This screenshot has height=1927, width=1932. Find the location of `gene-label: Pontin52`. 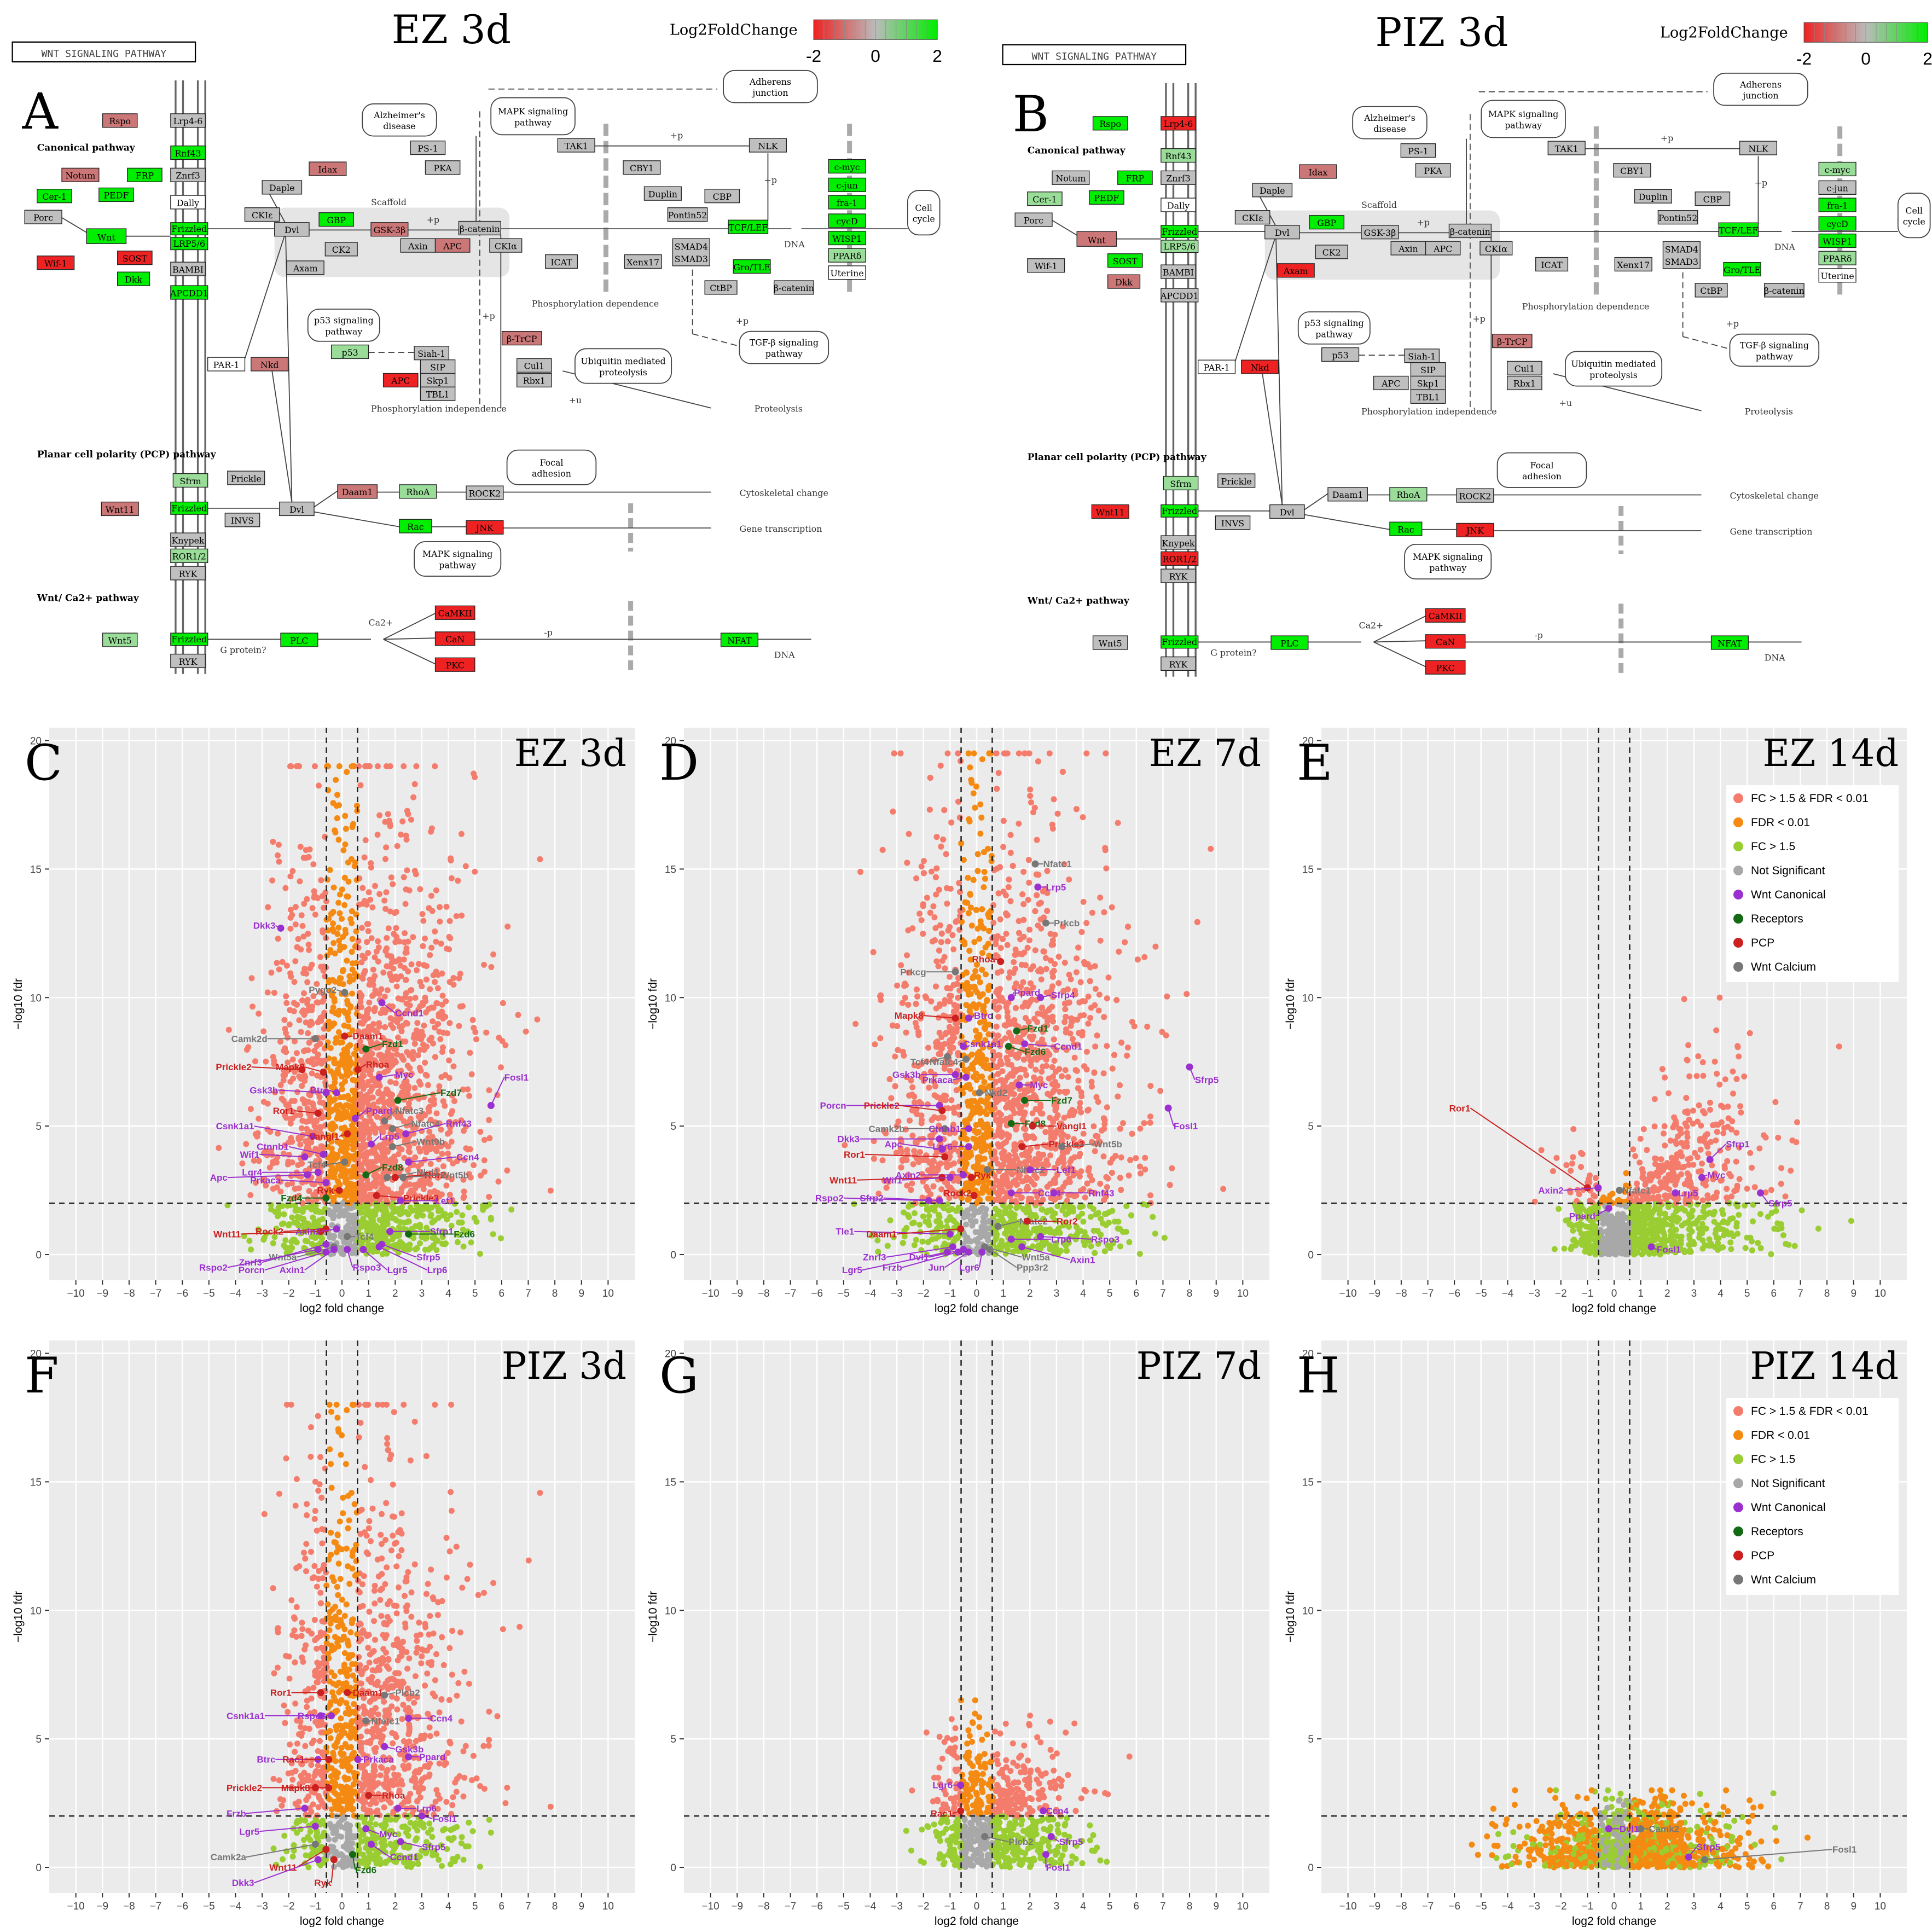

gene-label: Pontin52 is located at coordinates (687, 215).